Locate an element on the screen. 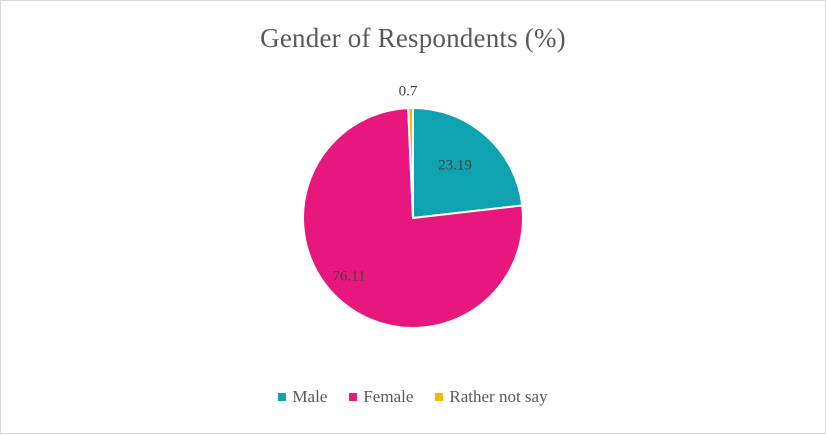 The image size is (826, 435). legend: Male Female Rather not say is located at coordinates (413, 397).